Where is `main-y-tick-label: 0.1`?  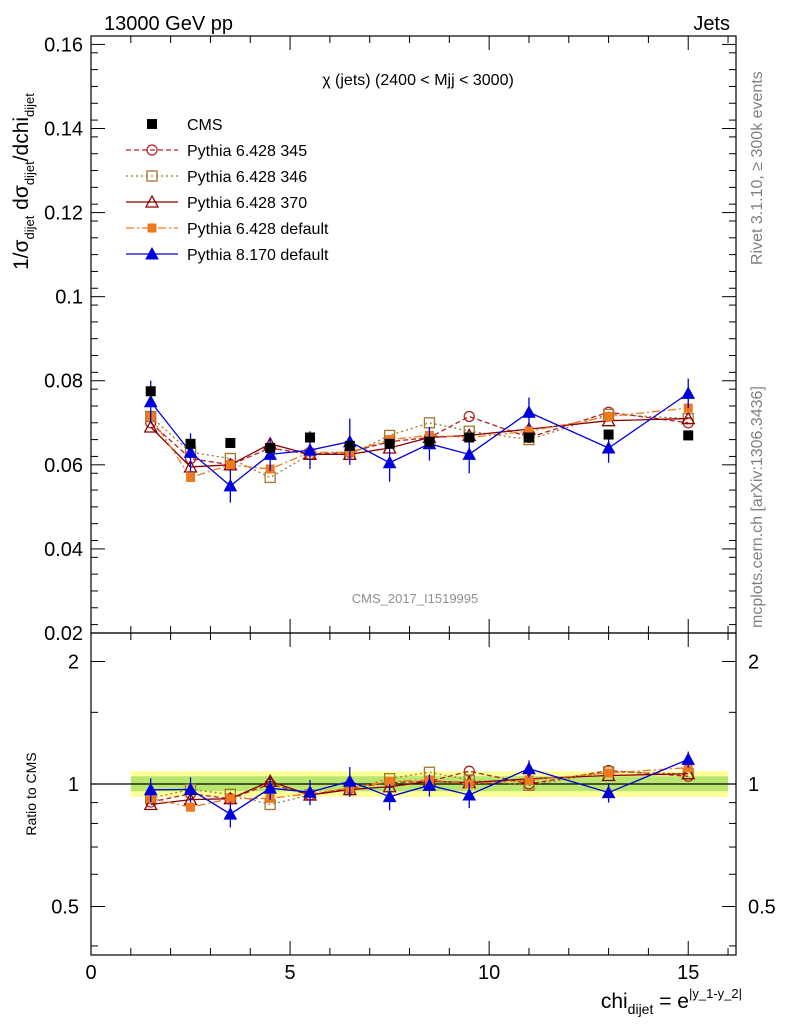
main-y-tick-label: 0.1 is located at coordinates (69, 298).